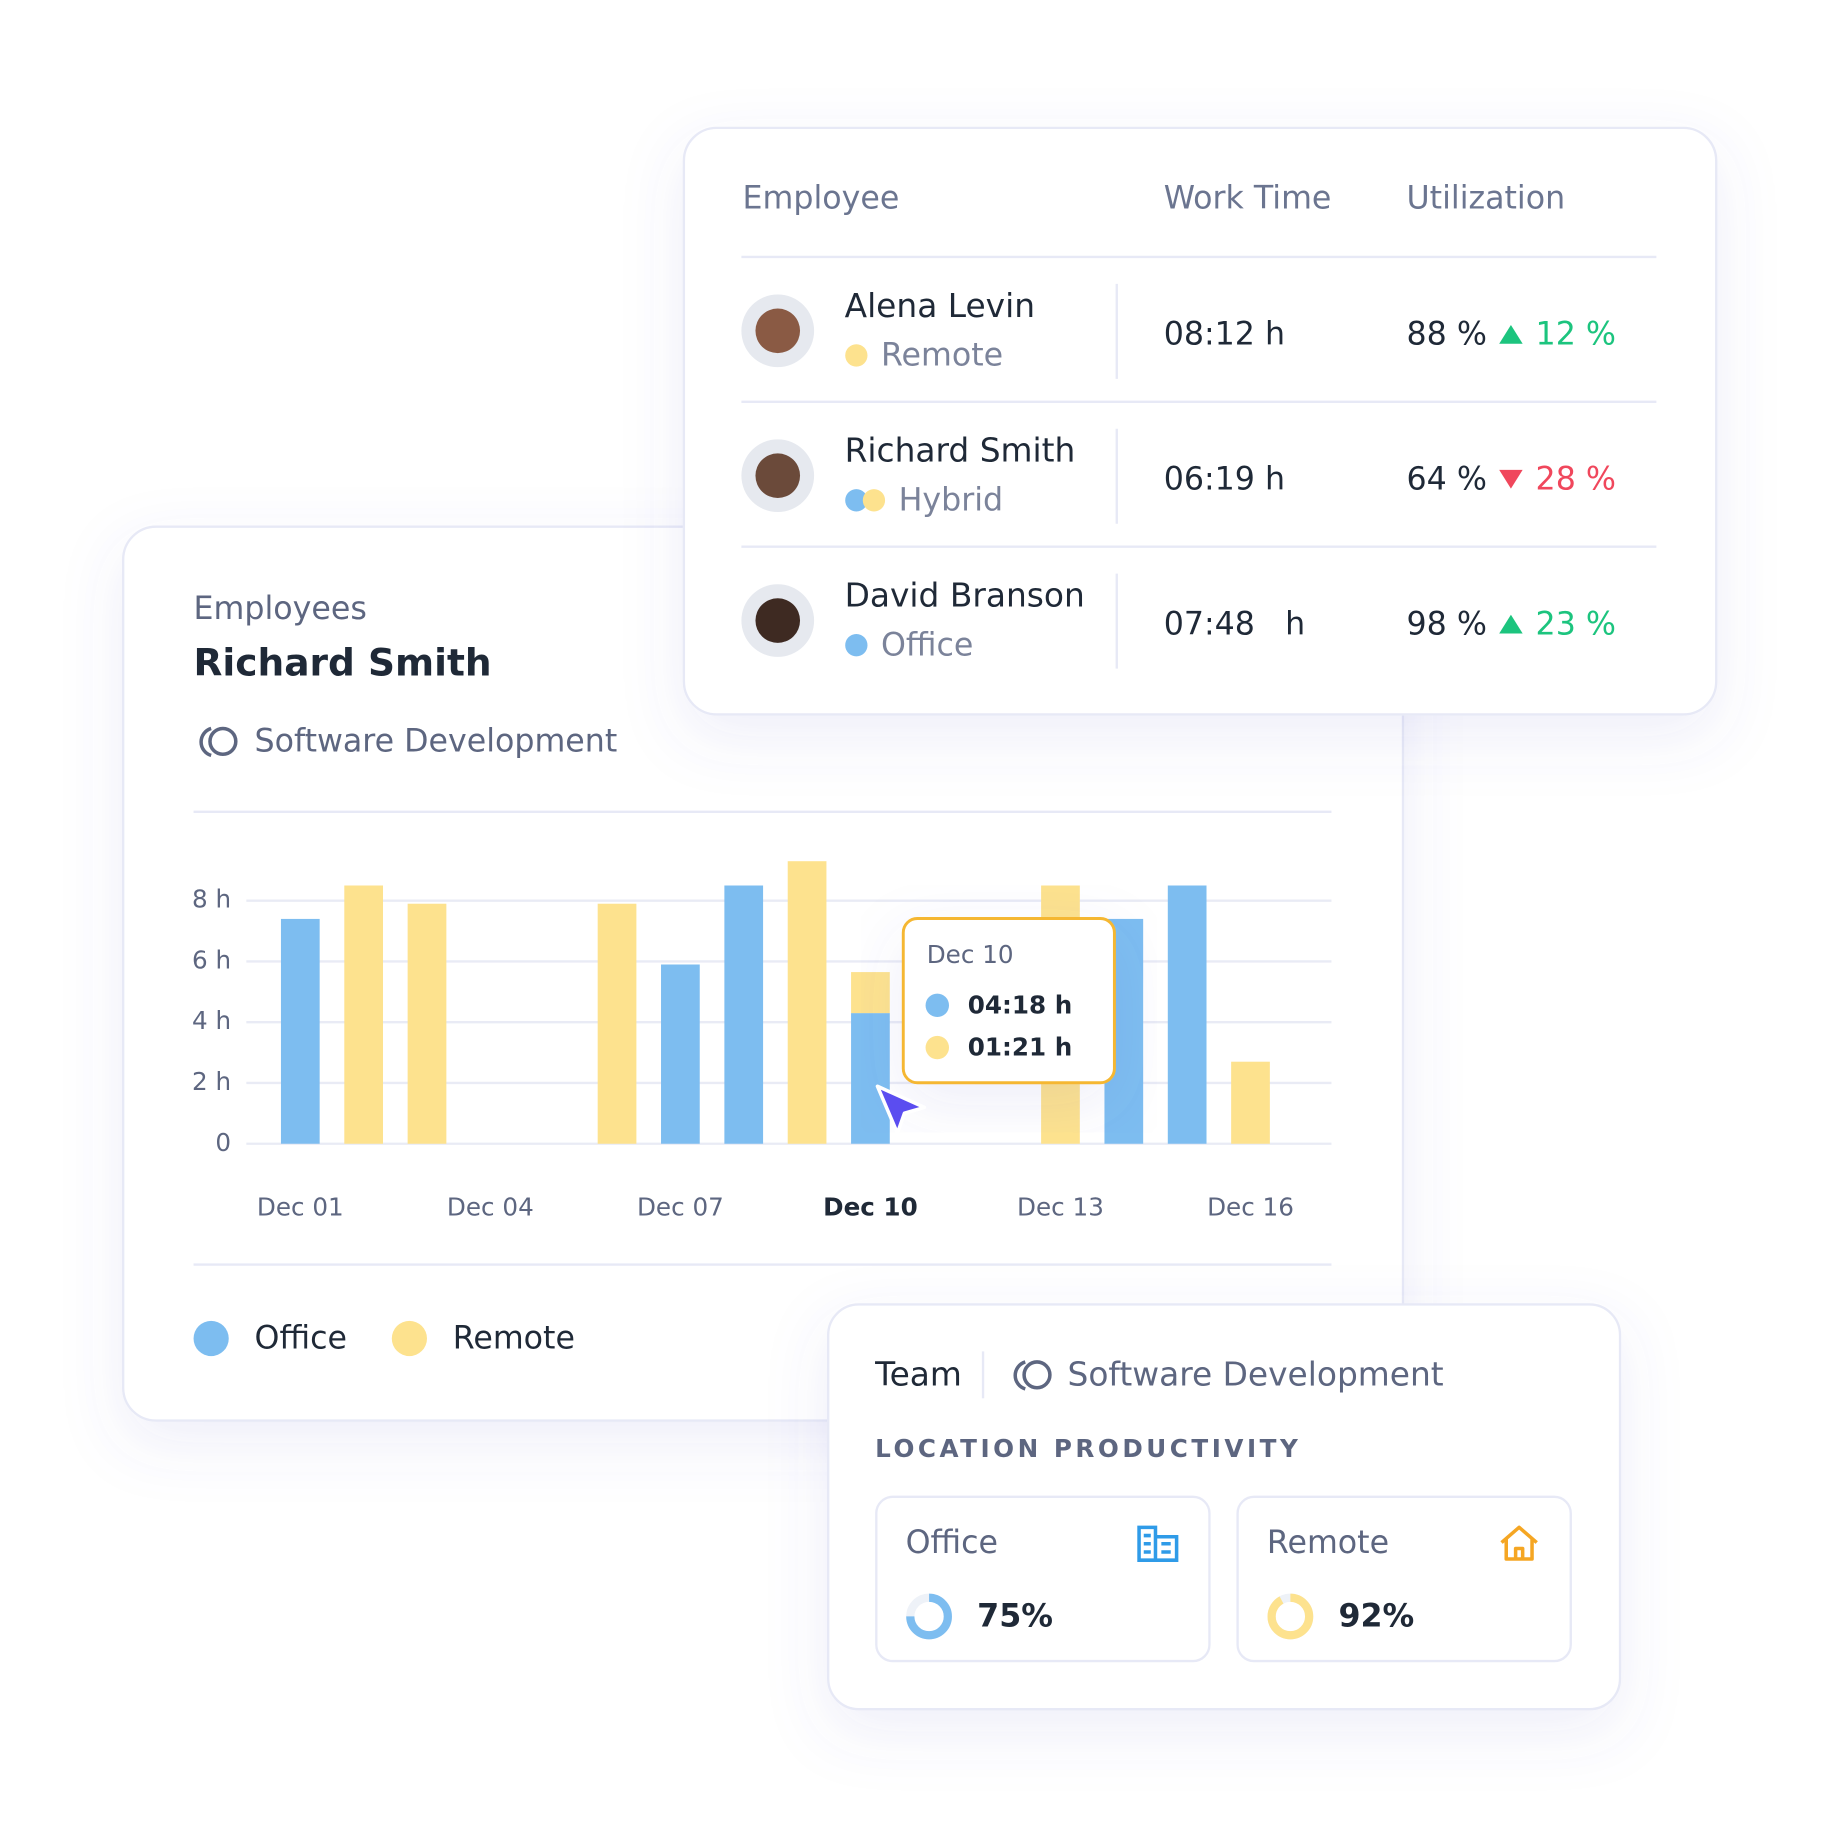  I want to click on column-header: Utilization, so click(1486, 198).